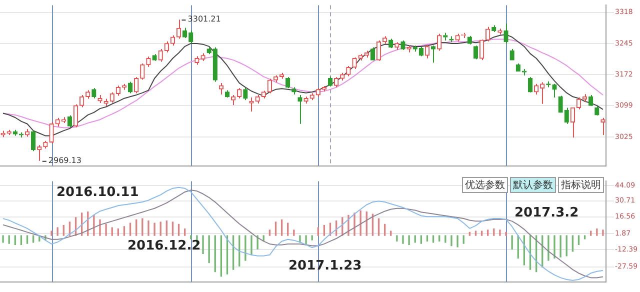  I want to click on annotation: 2016.10.11, so click(97, 192).